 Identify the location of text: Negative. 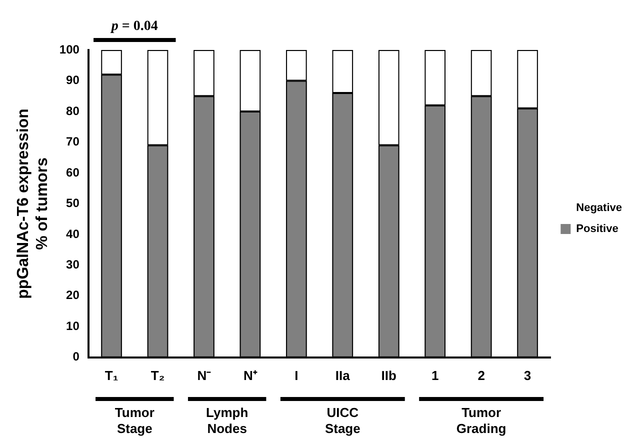
(599, 208).